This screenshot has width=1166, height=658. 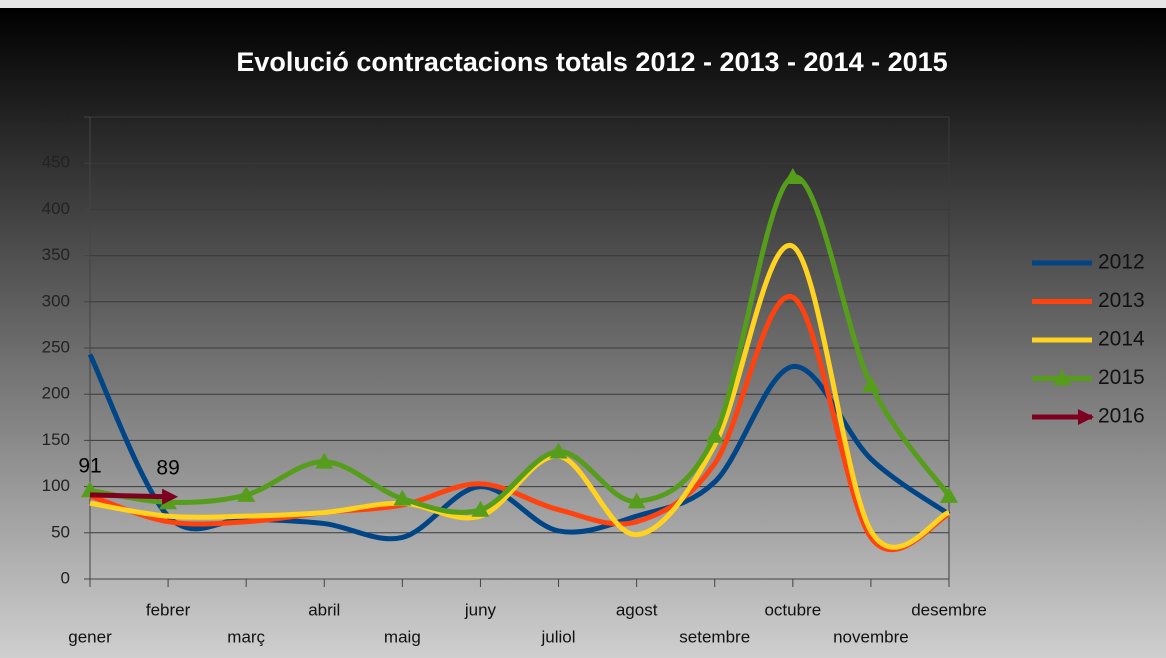 I want to click on y-tick-label: 100, so click(x=56, y=485).